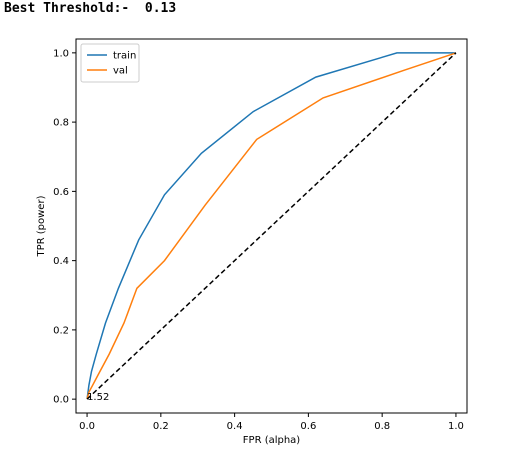  I want to click on best-threshold-output: Best Threshold:- 0.13, so click(90, 8).